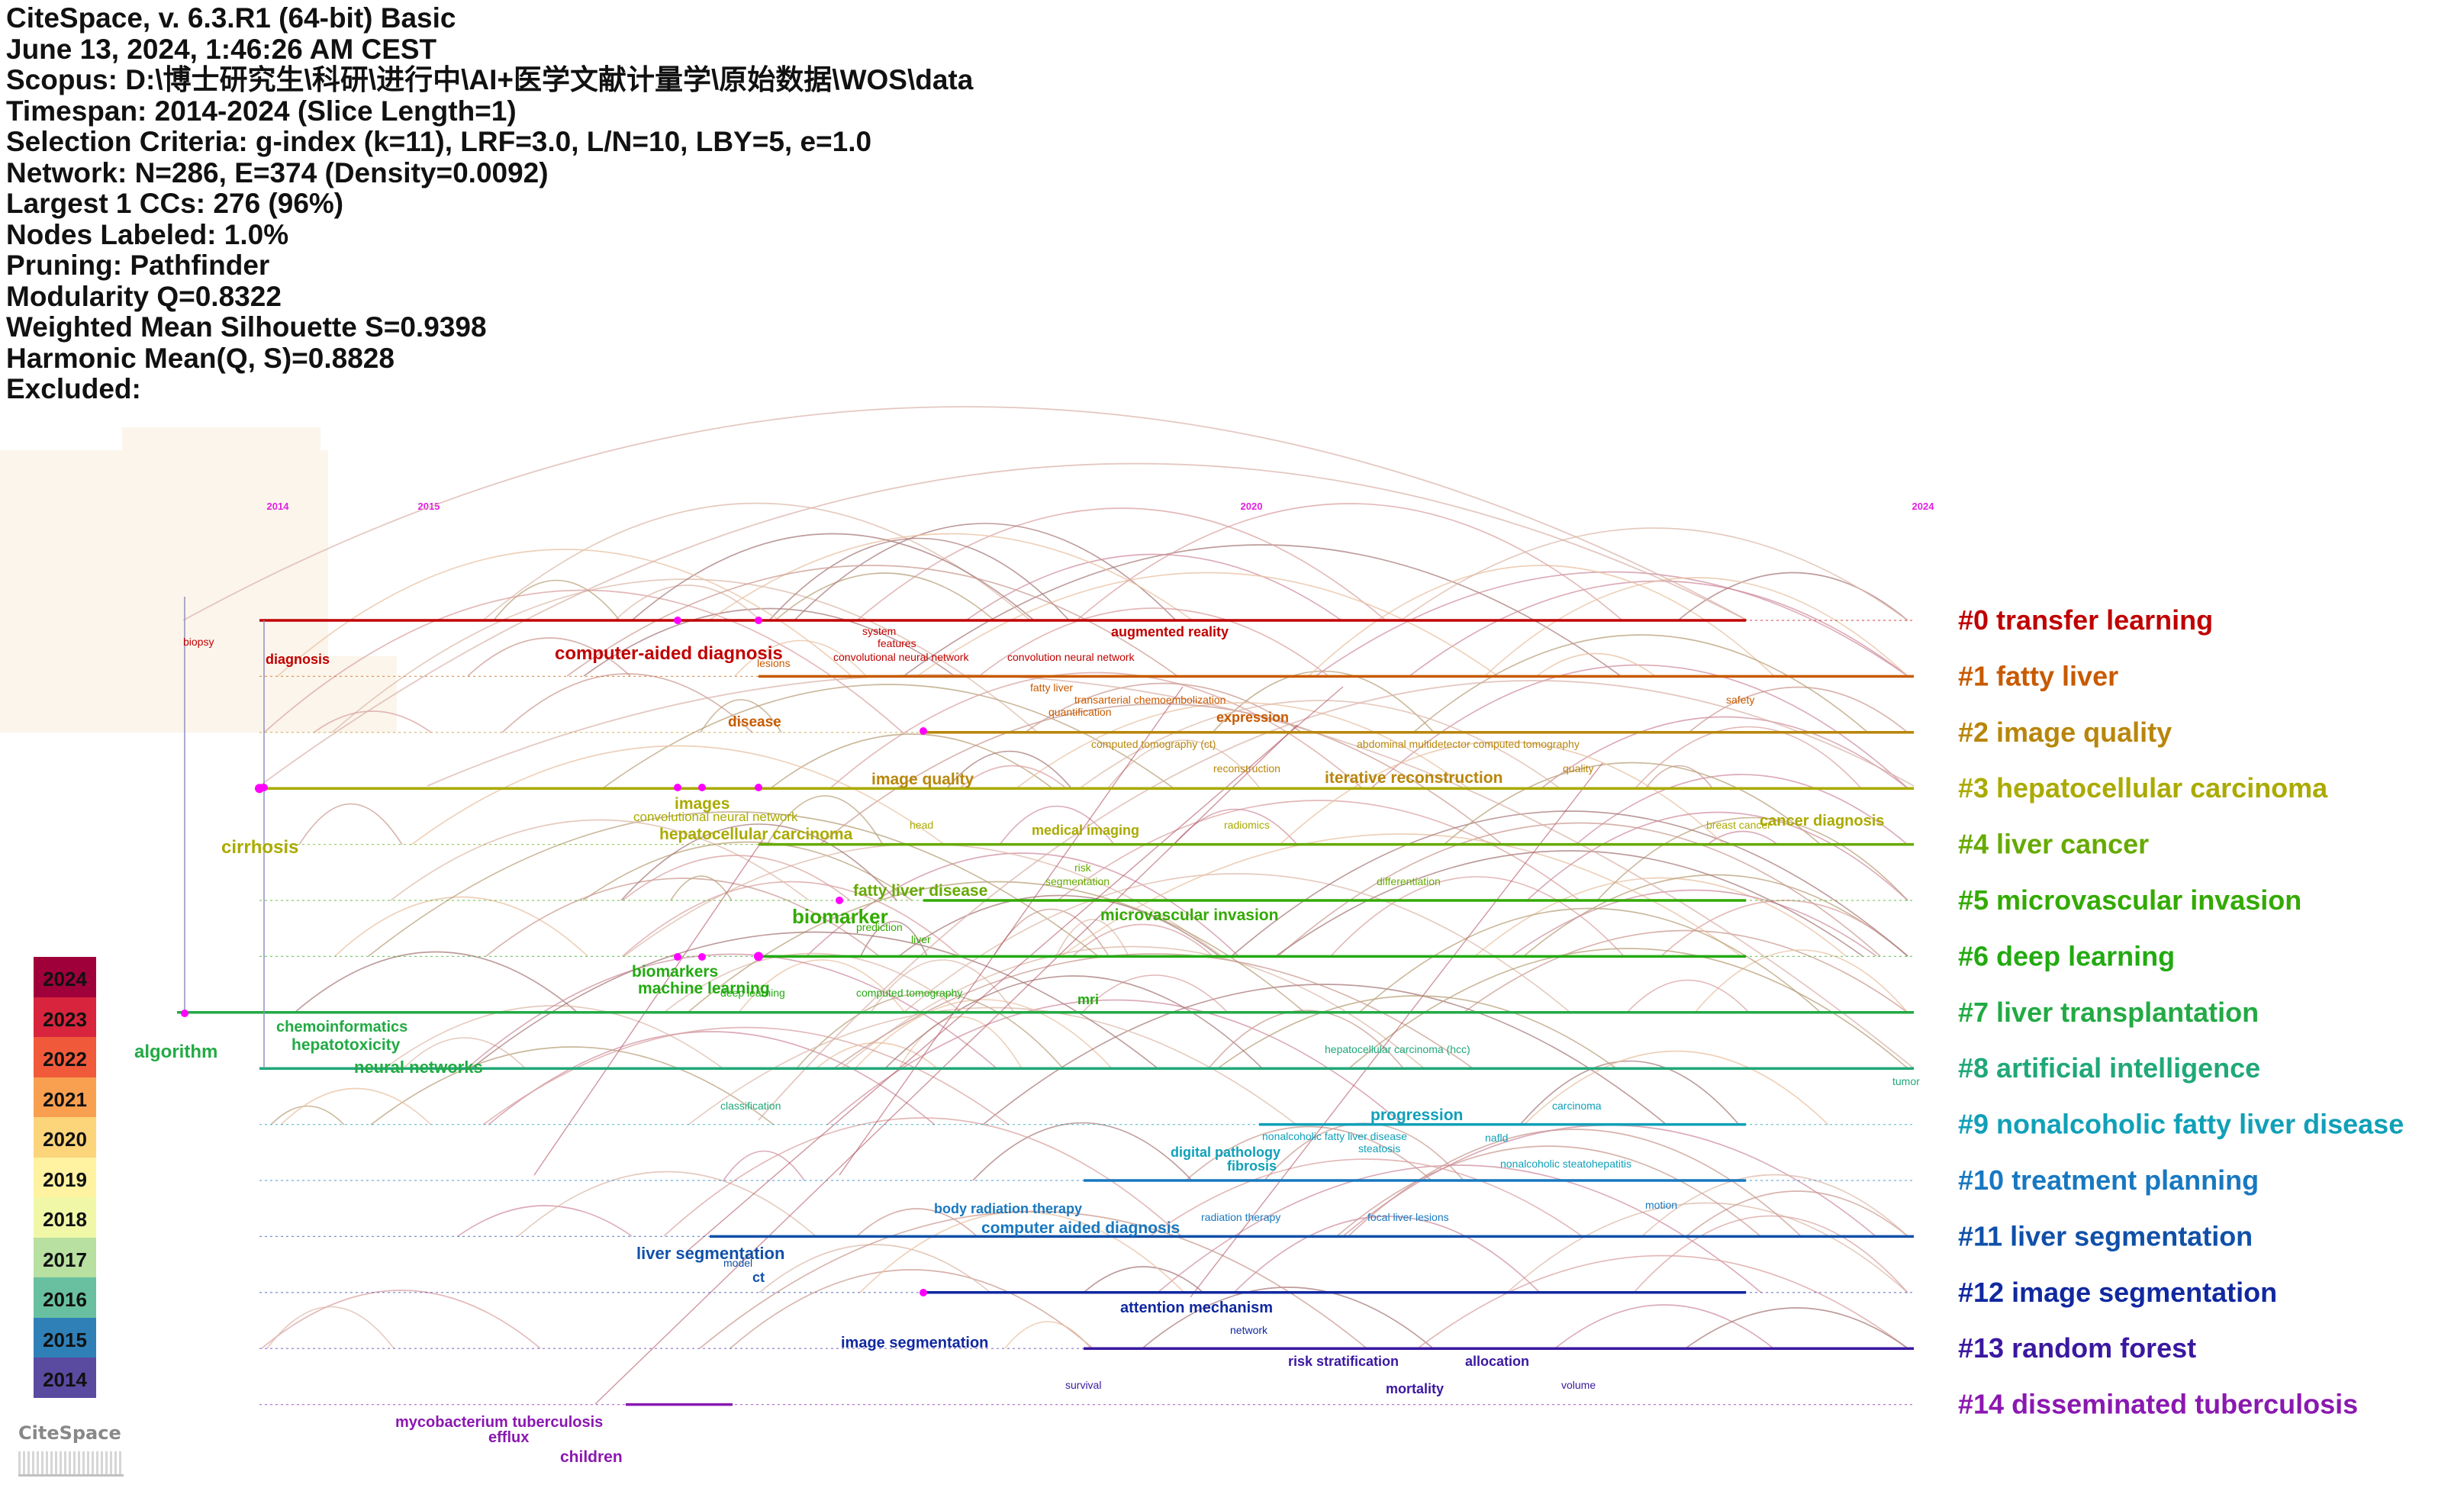 The height and width of the screenshot is (1504, 2464). What do you see at coordinates (508, 1437) in the screenshot?
I see `keyword-label: efflux` at bounding box center [508, 1437].